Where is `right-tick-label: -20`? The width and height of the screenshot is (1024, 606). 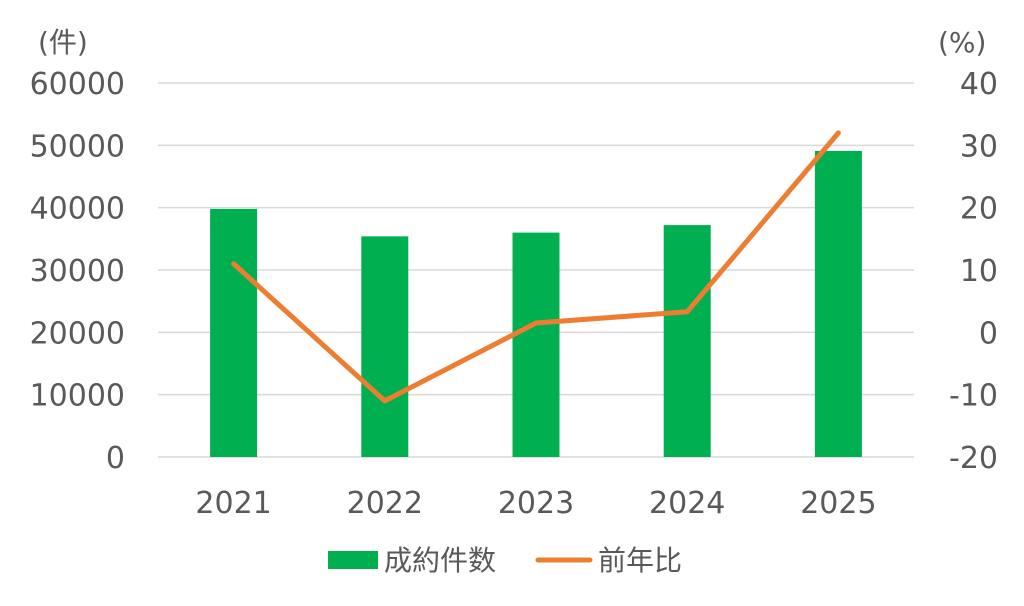
right-tick-label: -20 is located at coordinates (973, 458).